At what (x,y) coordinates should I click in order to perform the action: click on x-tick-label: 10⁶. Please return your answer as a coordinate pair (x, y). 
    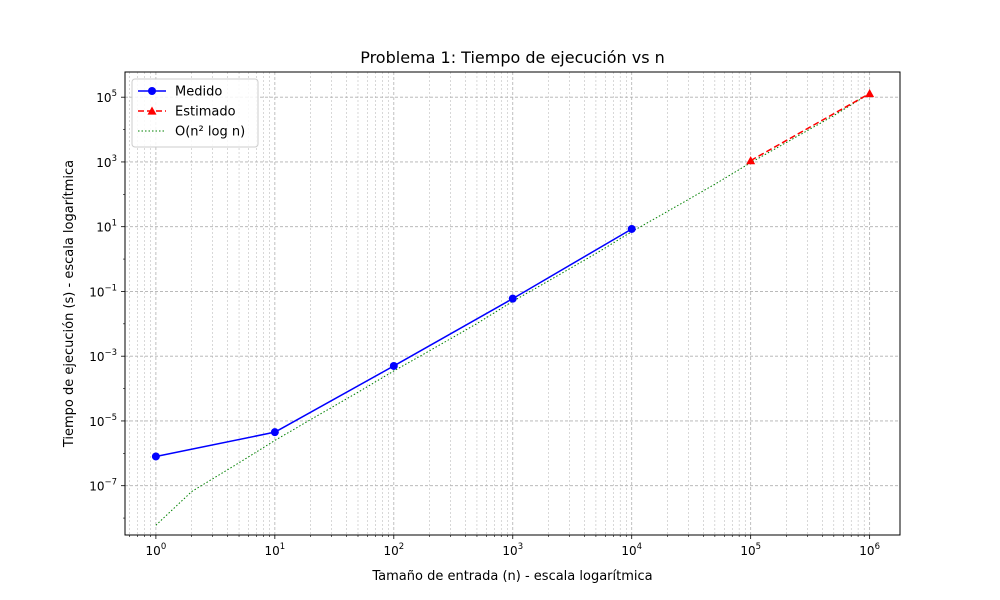
    Looking at the image, I should click on (869, 550).